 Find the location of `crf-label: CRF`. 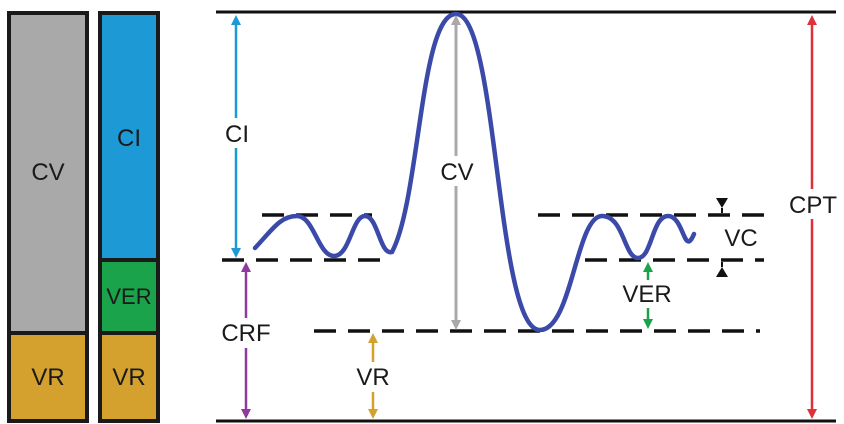

crf-label: CRF is located at coordinates (245, 333).